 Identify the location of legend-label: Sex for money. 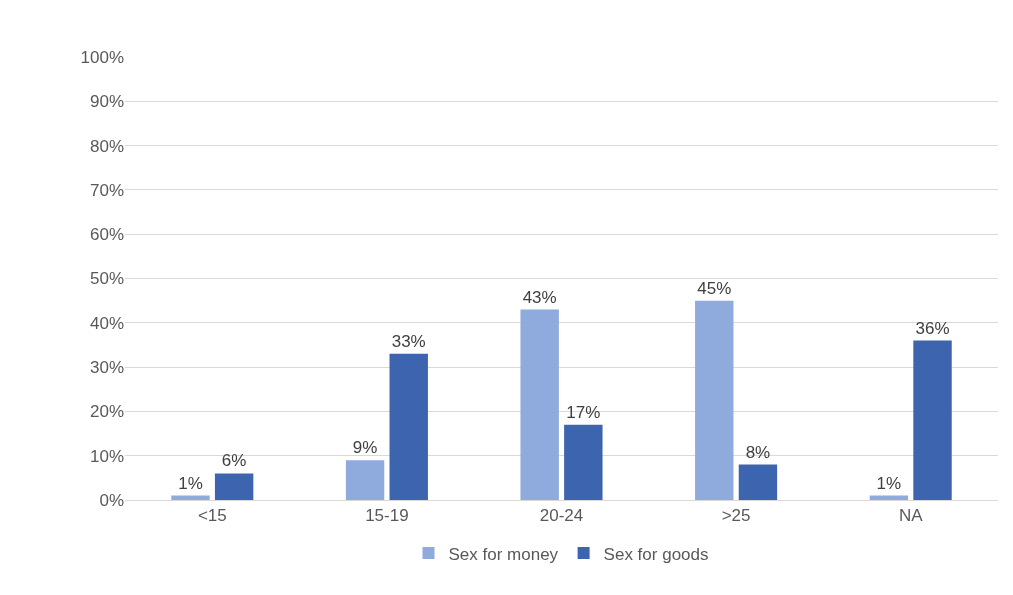
(503, 554).